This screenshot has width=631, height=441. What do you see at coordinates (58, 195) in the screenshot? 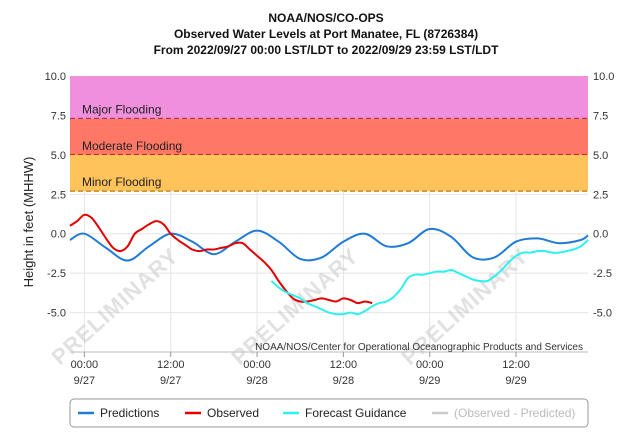
I see `y-tick-left-3: 2.5` at bounding box center [58, 195].